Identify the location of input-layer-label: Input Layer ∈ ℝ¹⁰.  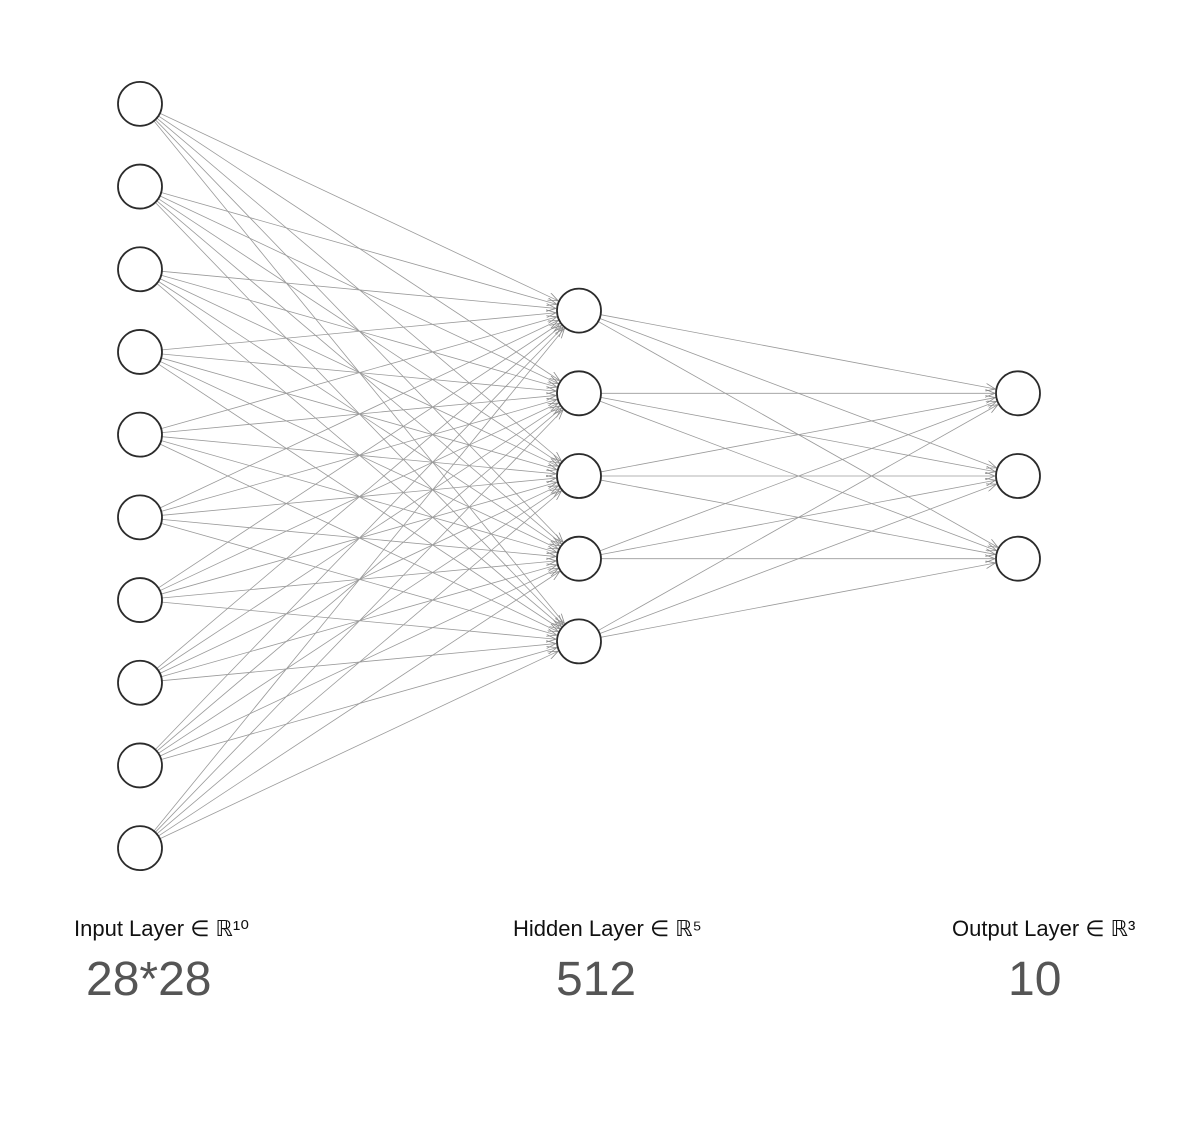
(162, 928).